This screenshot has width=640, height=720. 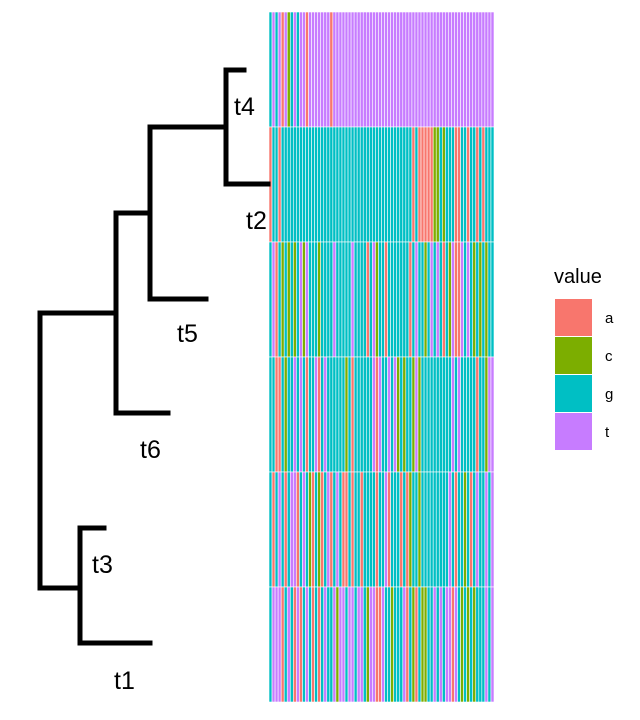 I want to click on heatmap-row-t5, so click(x=381, y=299).